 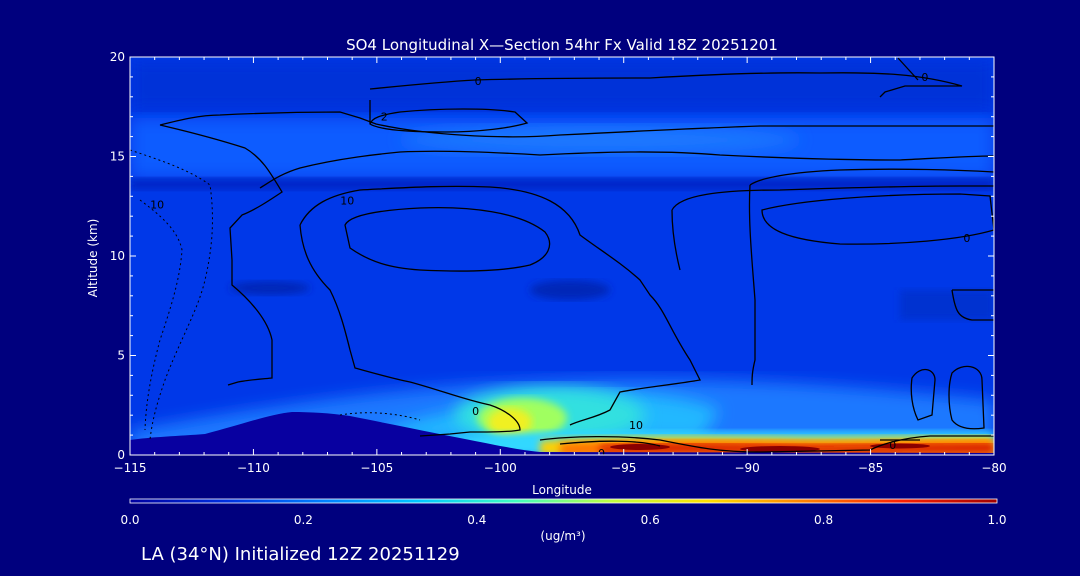 What do you see at coordinates (303, 520) in the screenshot?
I see `colorbar-tick-label: 0.2` at bounding box center [303, 520].